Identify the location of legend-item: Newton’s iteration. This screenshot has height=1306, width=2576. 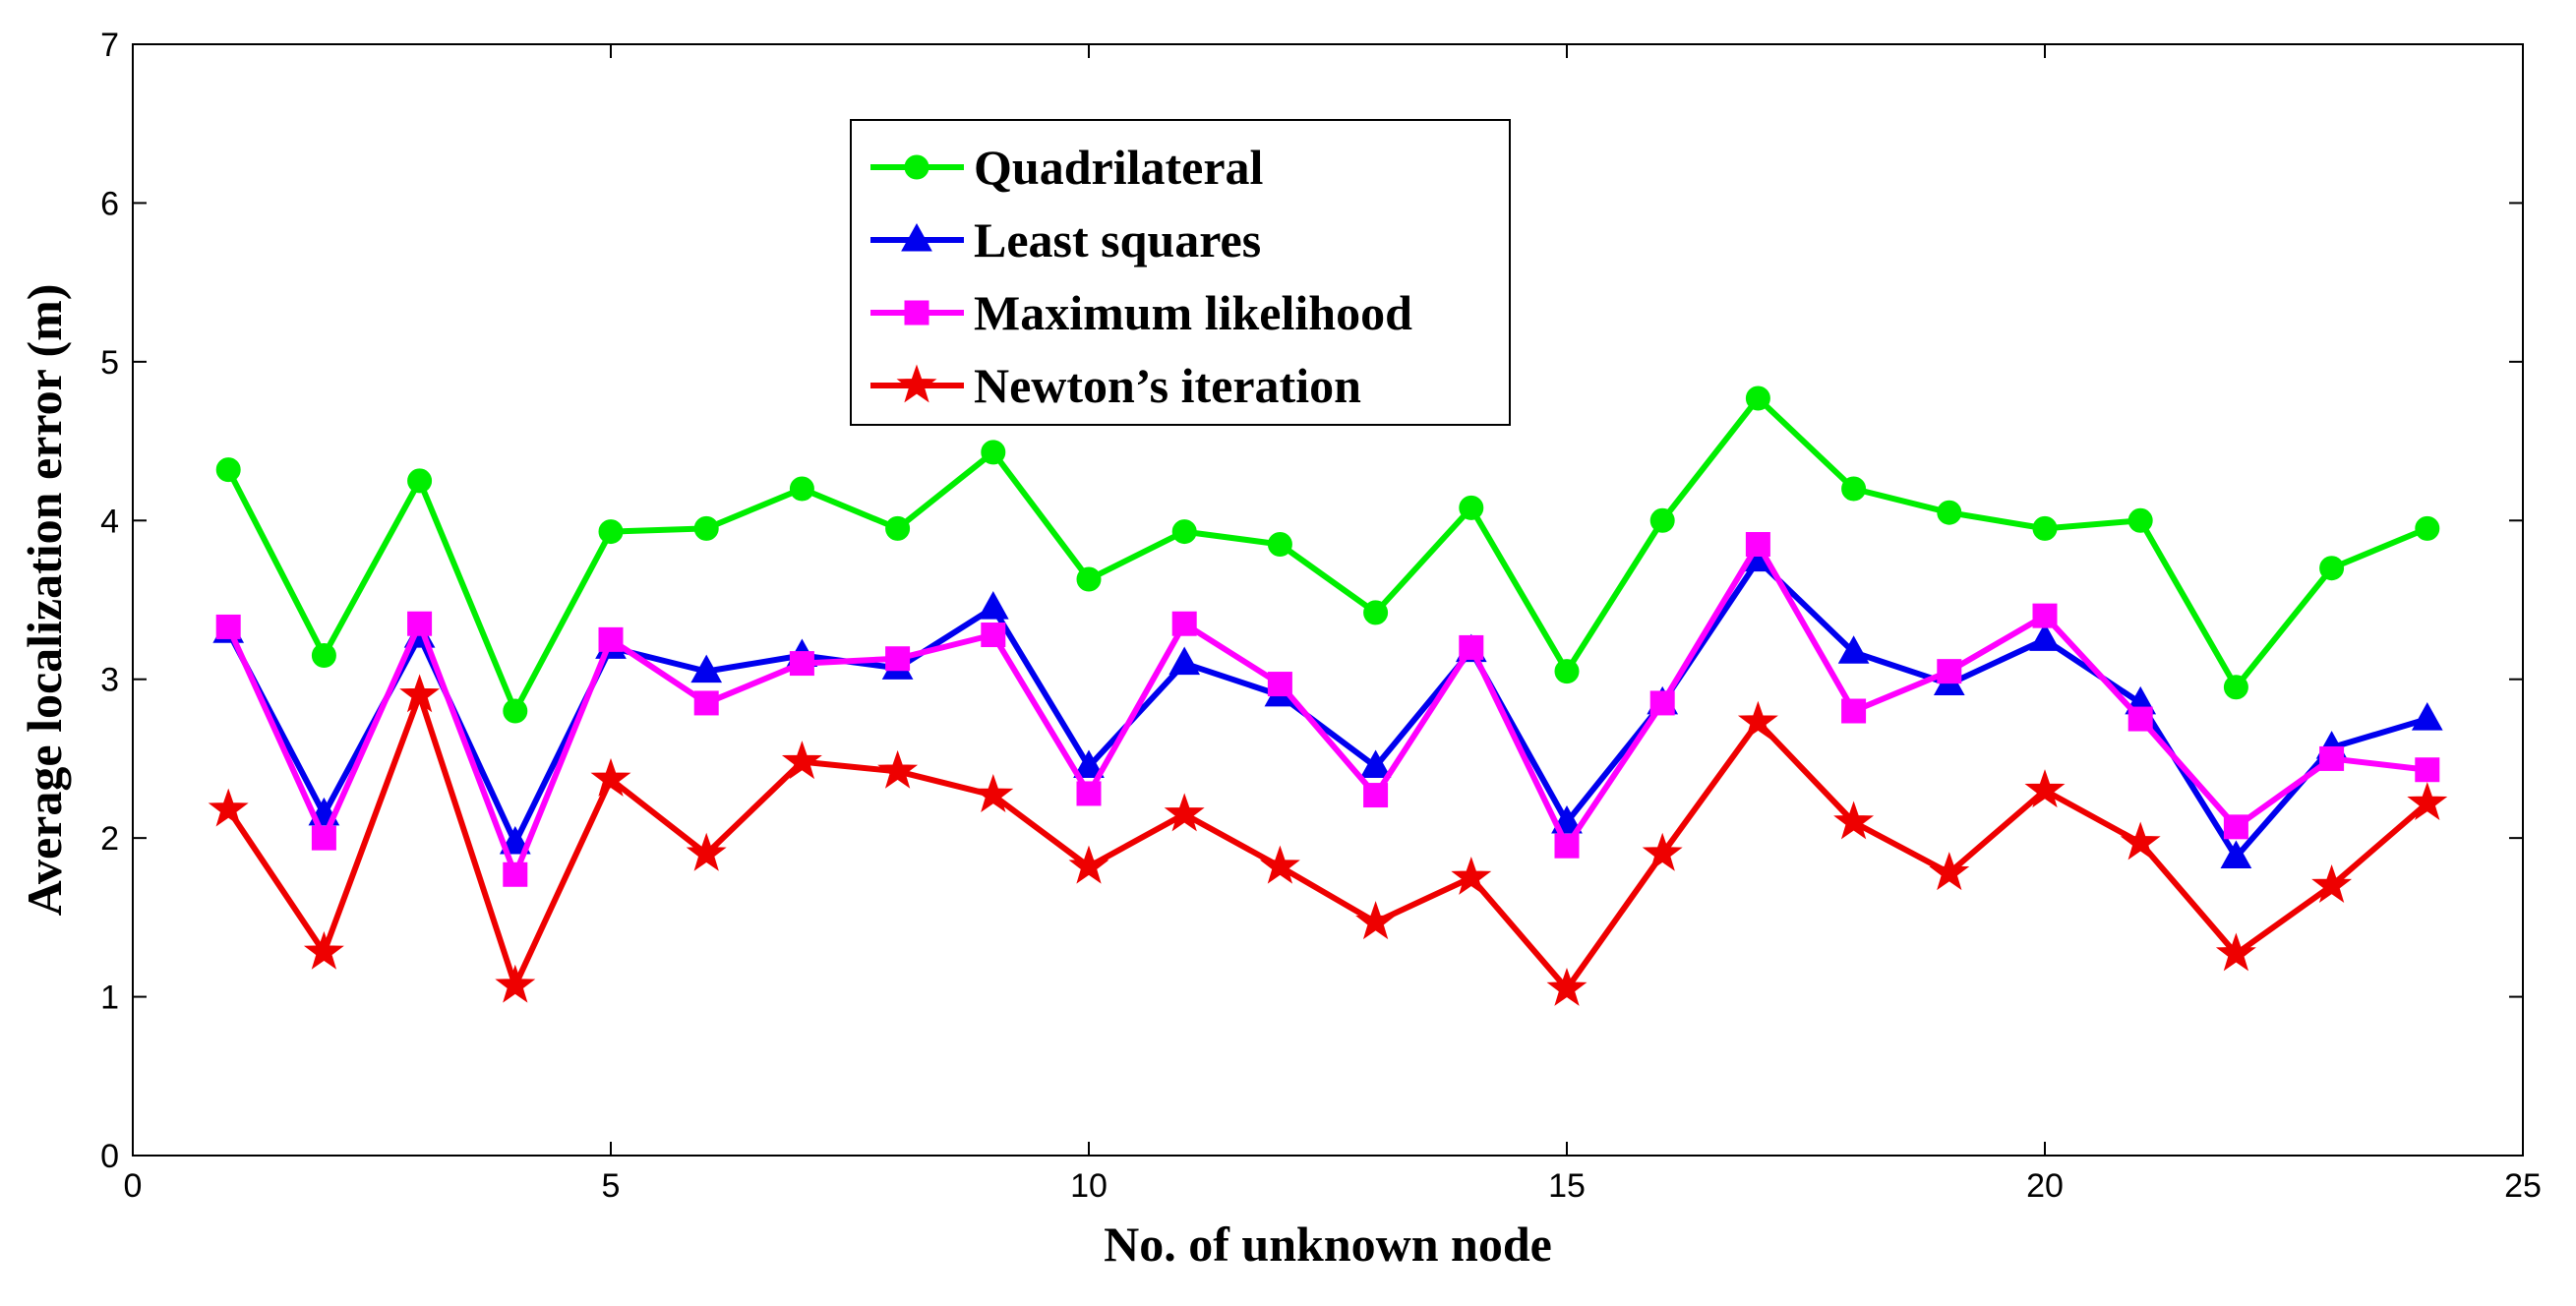
(1115, 385).